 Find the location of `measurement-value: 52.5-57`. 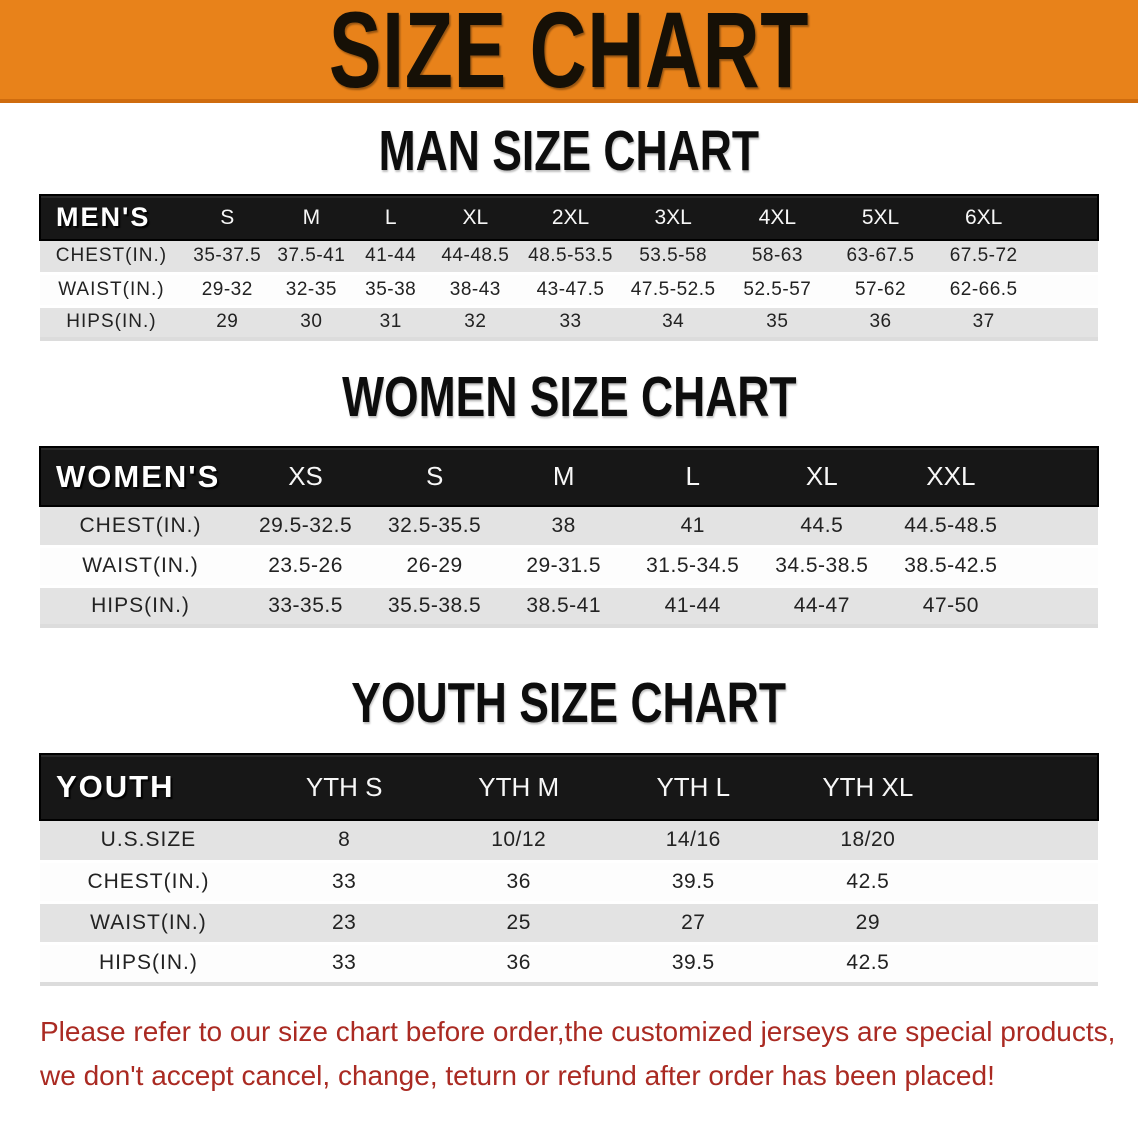

measurement-value: 52.5-57 is located at coordinates (777, 290).